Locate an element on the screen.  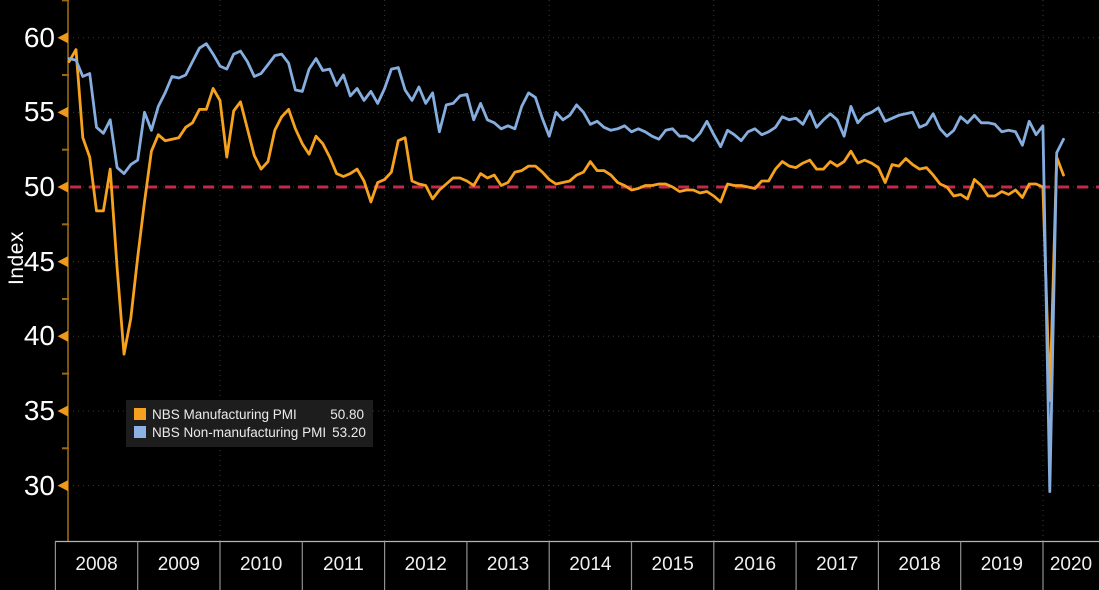
x-year-label-2010: 2010 is located at coordinates (261, 564).